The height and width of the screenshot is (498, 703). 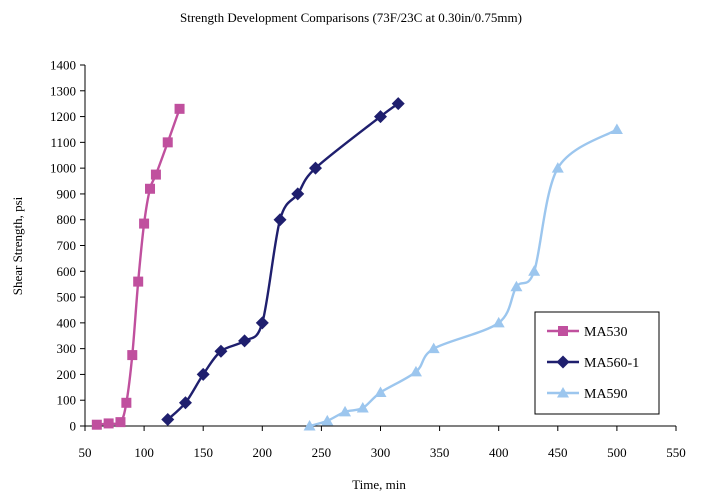 I want to click on x-tick-label: 200, so click(x=263, y=452).